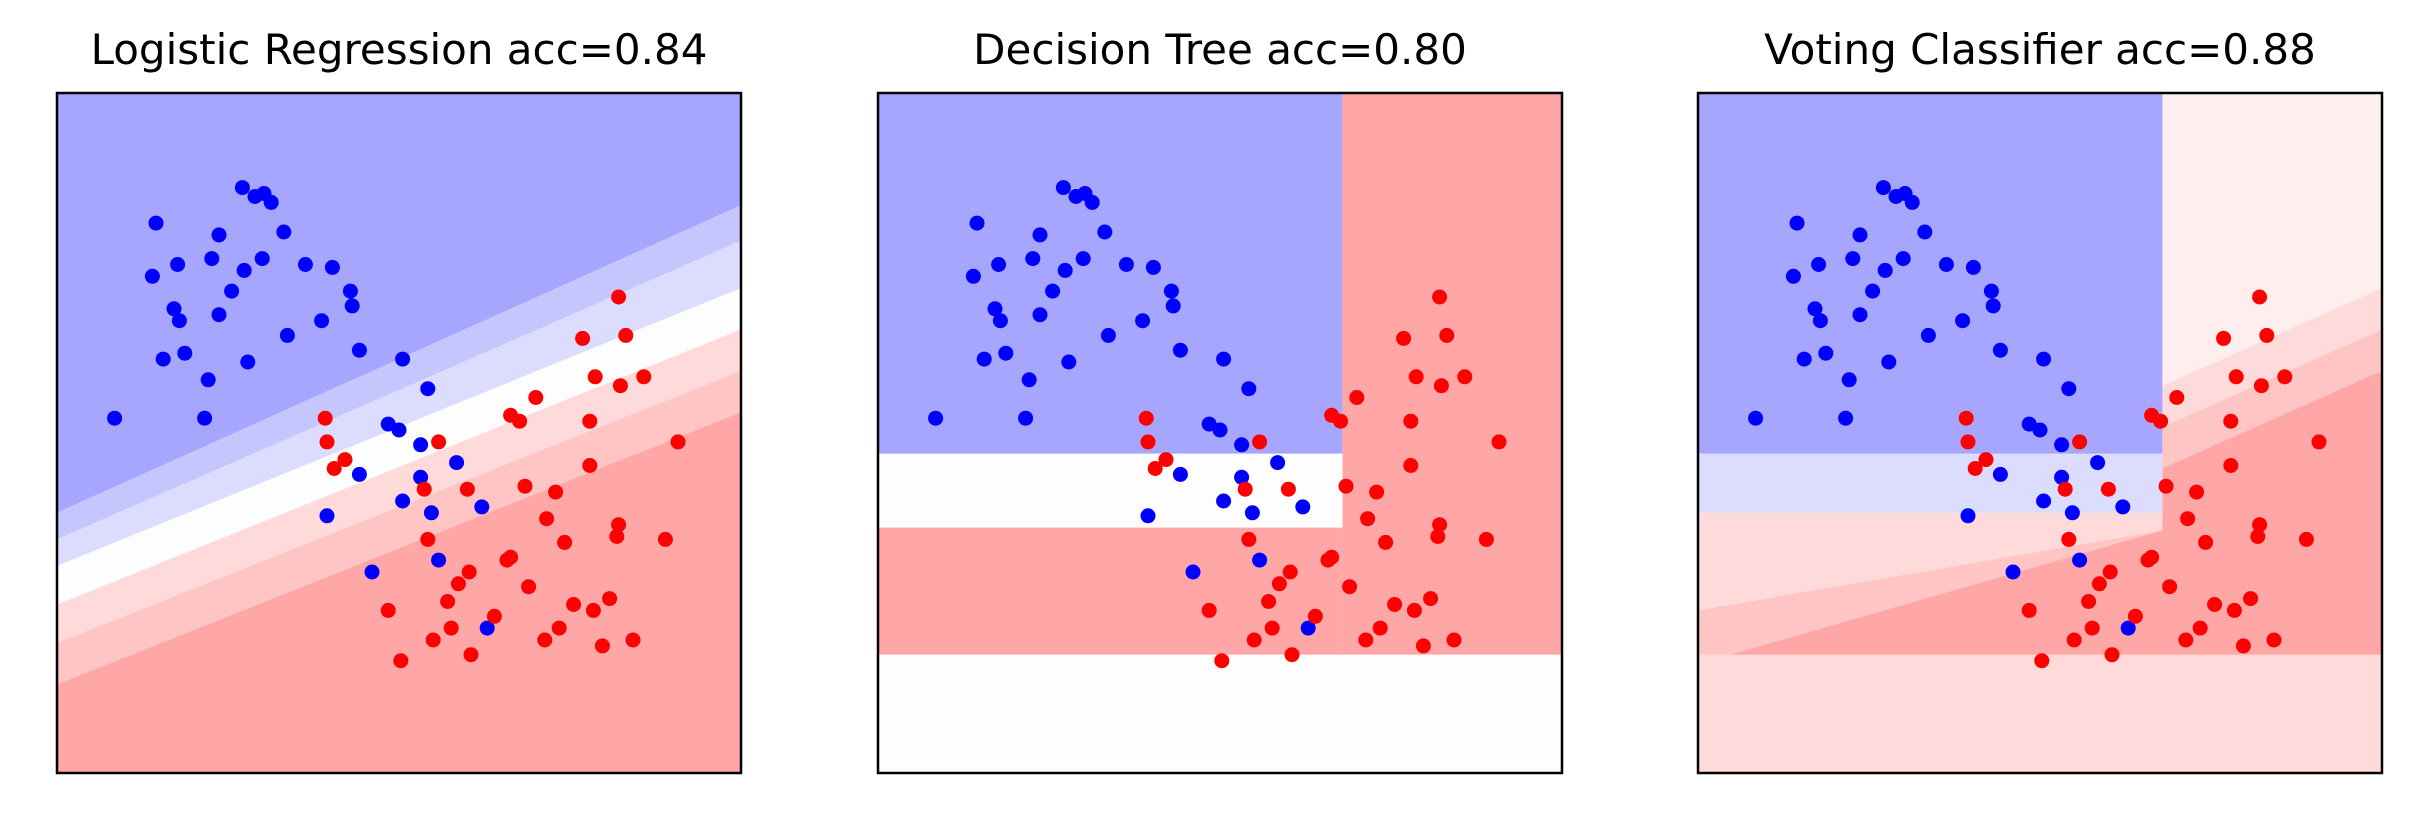  What do you see at coordinates (1220, 49) in the screenshot?
I see `panel-title: Decision Tree acc=0.80` at bounding box center [1220, 49].